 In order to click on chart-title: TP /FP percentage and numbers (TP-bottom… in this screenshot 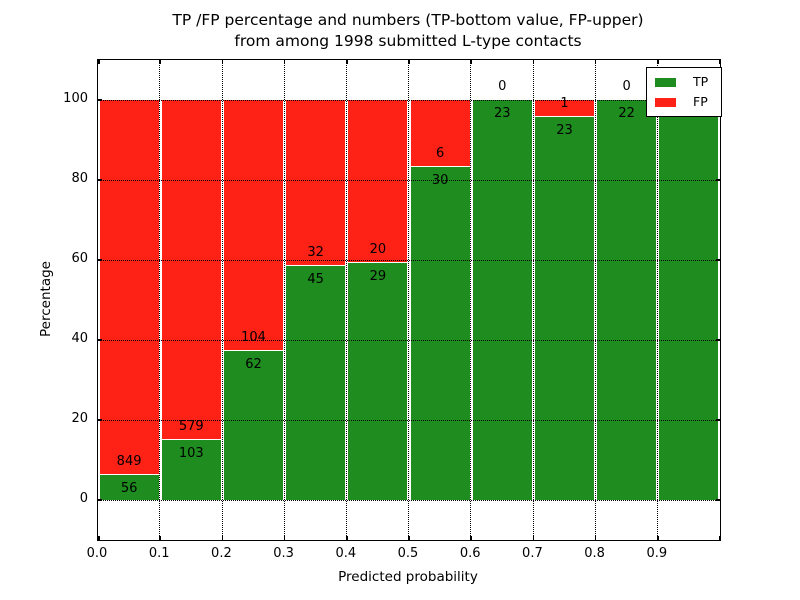, I will do `click(408, 31)`.